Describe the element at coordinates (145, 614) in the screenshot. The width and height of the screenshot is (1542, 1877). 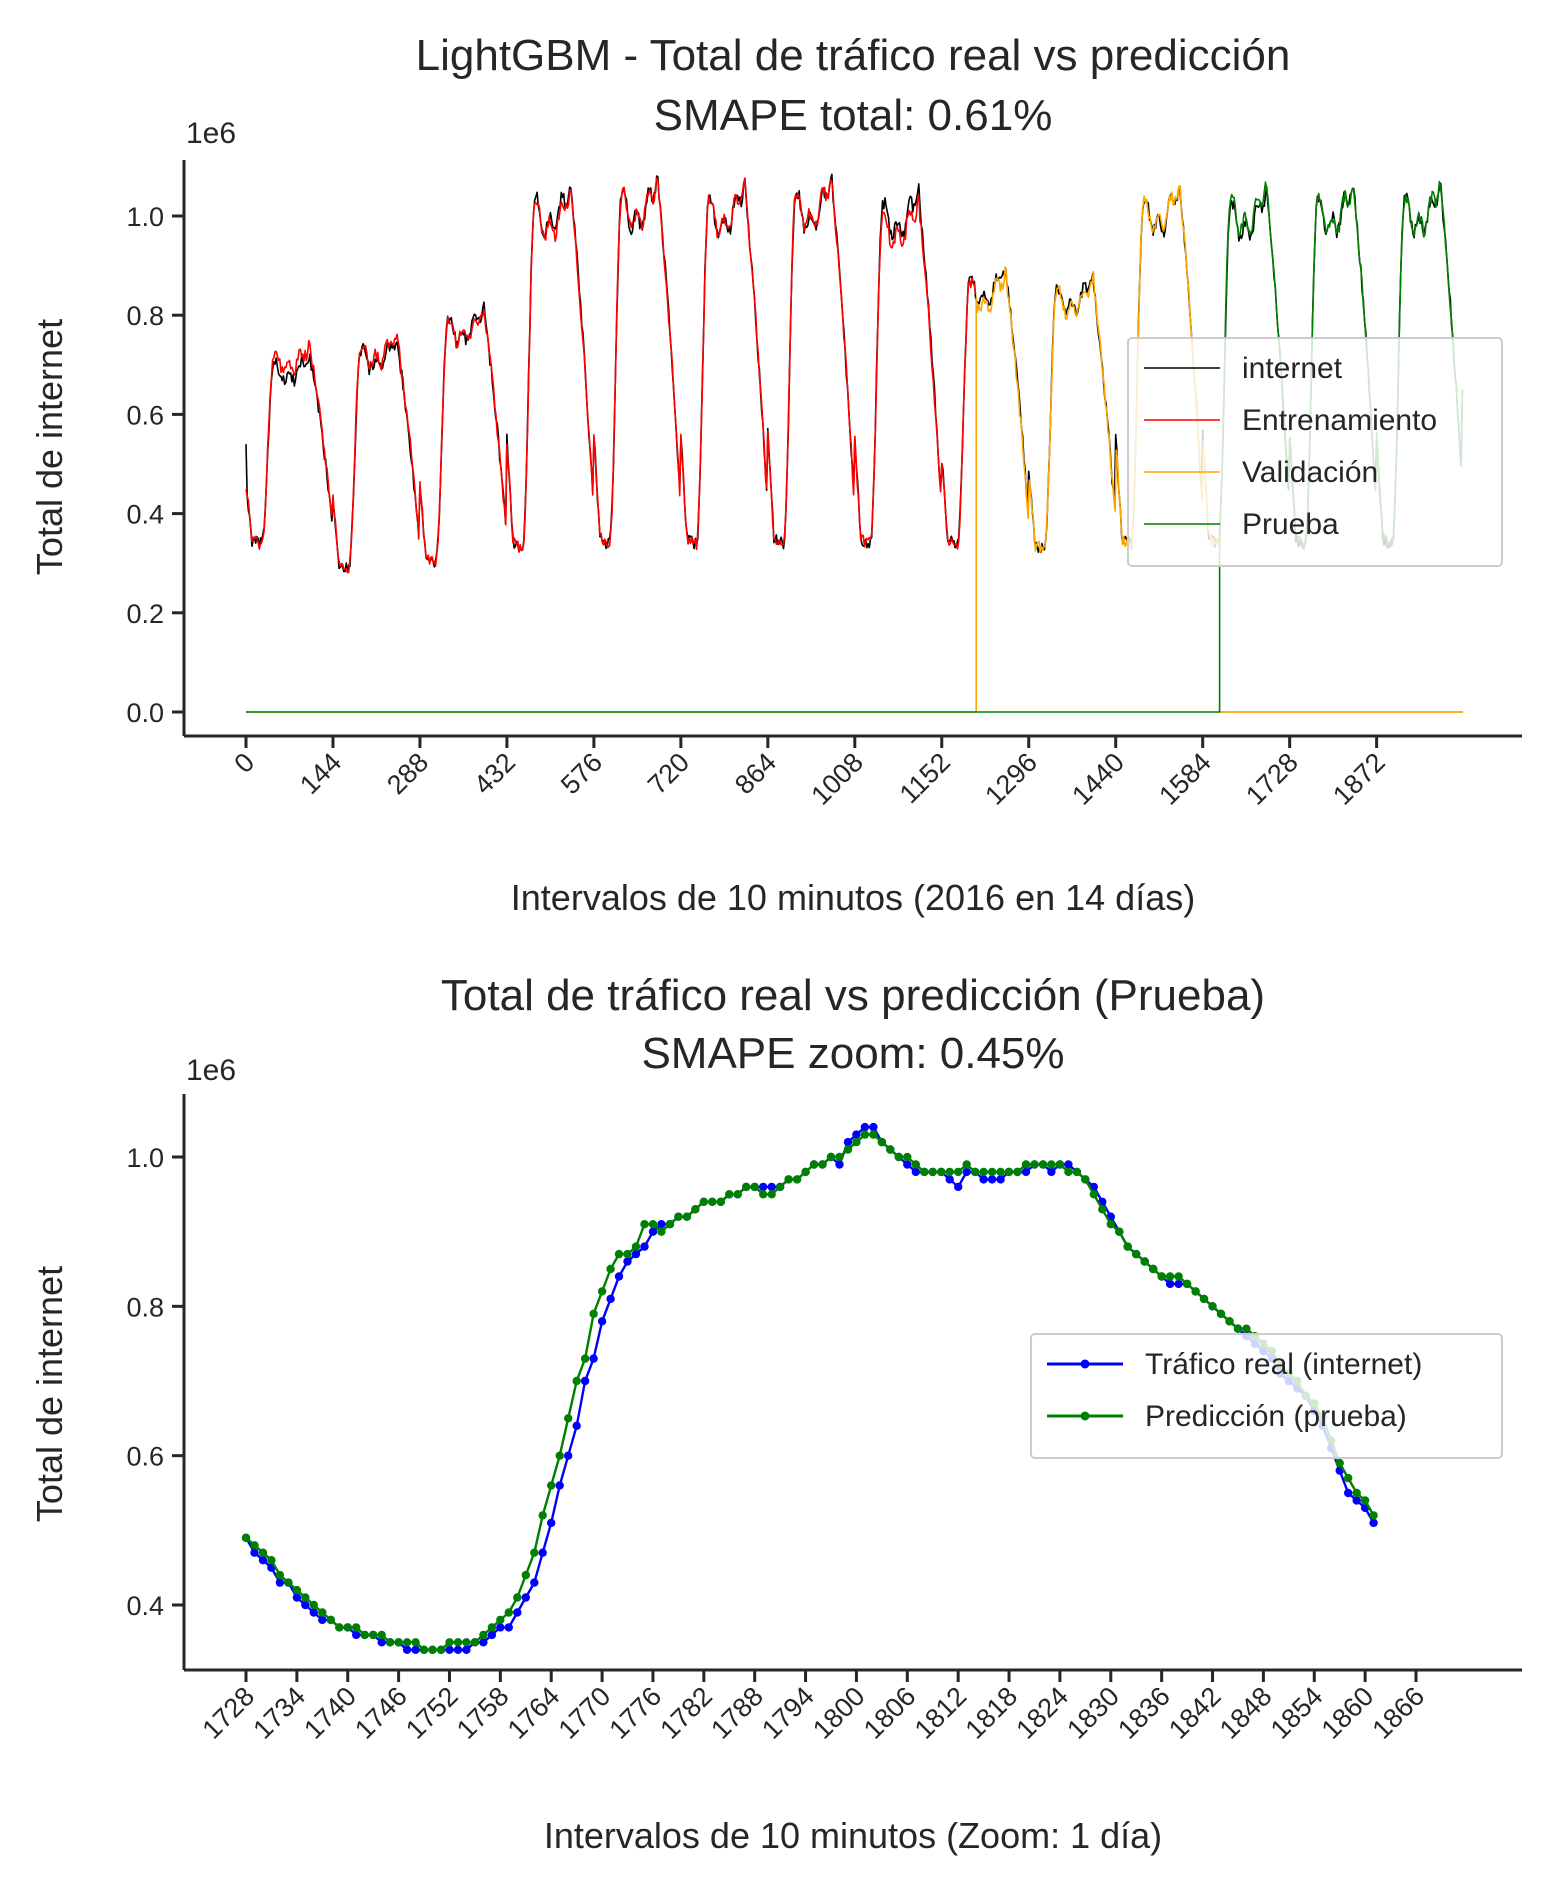
I see `y-tick-label: 0.2` at that location.